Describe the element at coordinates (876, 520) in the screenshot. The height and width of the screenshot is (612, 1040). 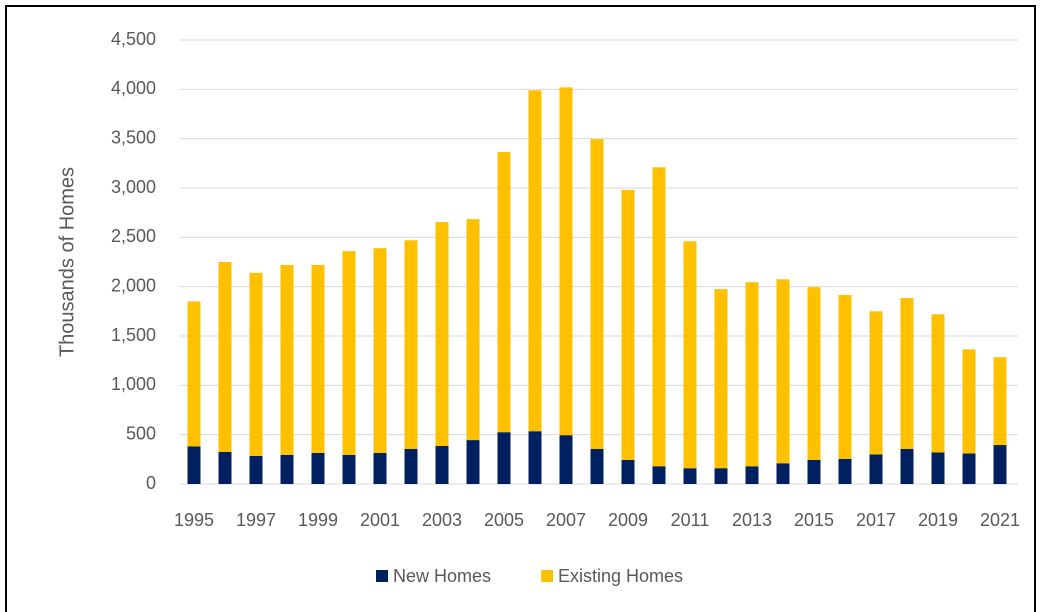
I see `x-tick-label: 2017` at that location.